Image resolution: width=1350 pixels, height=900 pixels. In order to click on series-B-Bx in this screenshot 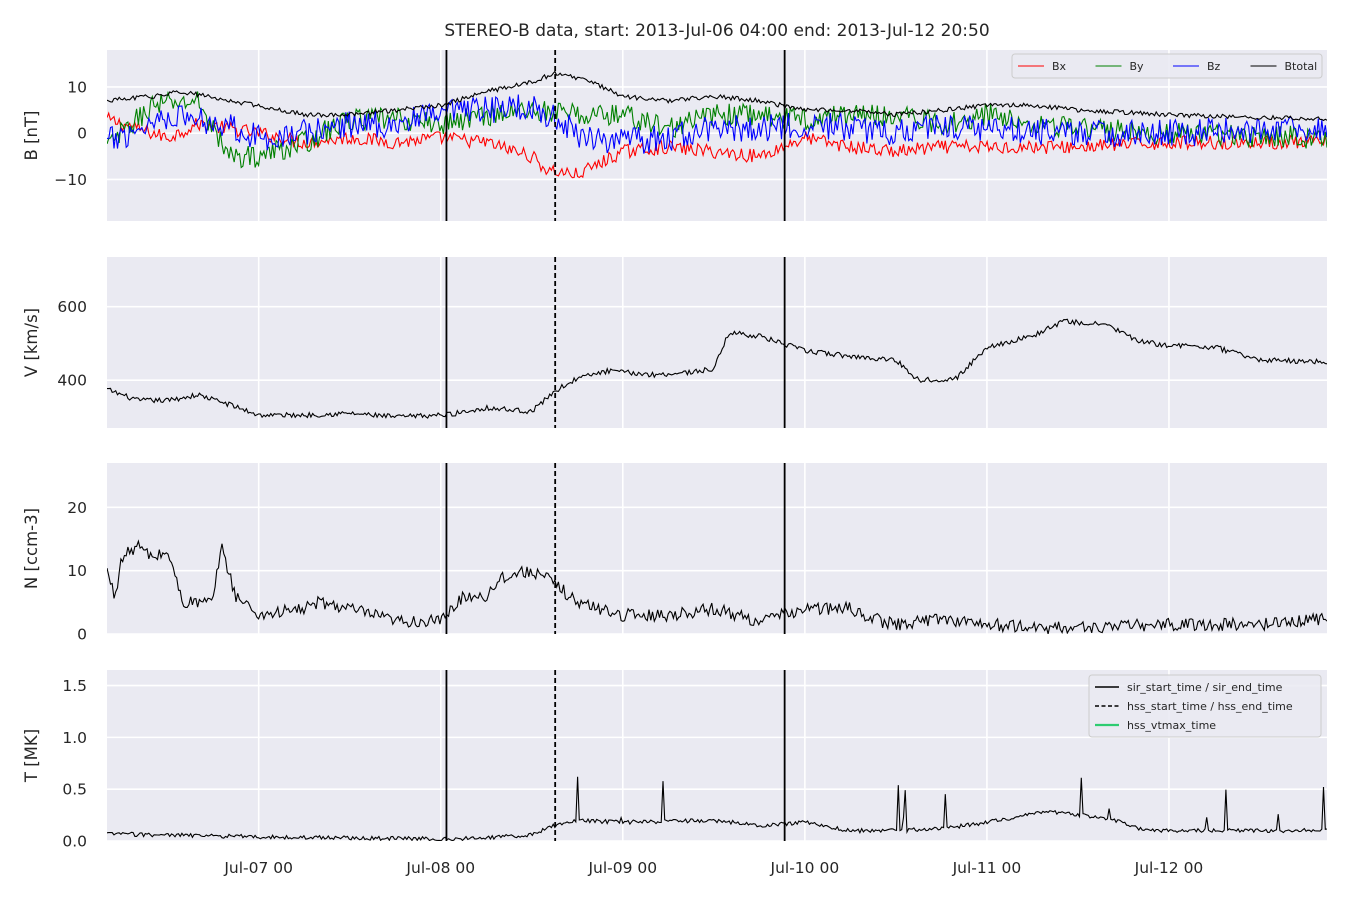, I will do `click(717, 145)`.